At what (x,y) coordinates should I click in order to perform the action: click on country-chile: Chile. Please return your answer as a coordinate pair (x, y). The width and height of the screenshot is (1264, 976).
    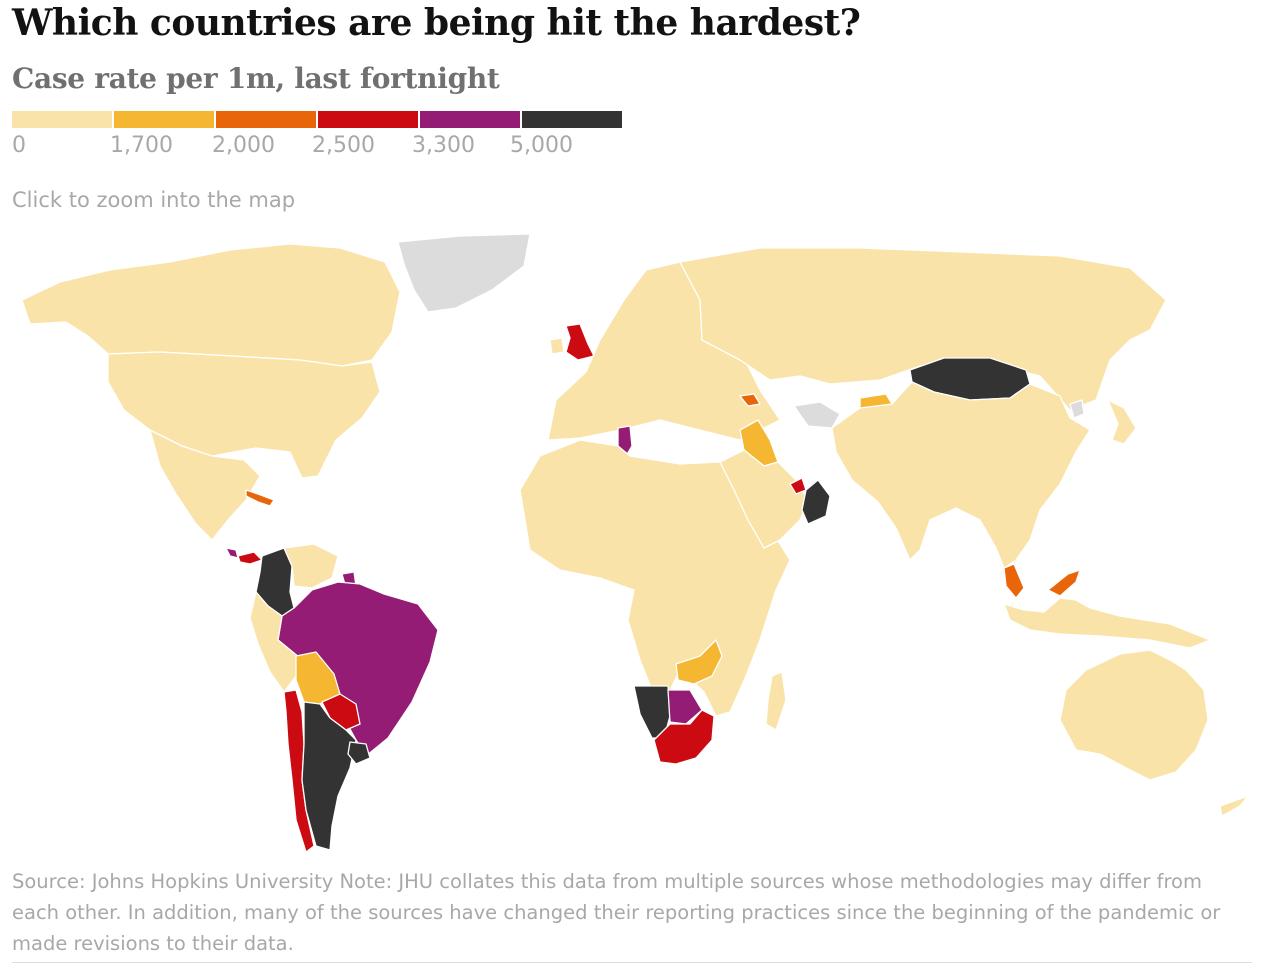
    Looking at the image, I should click on (299, 771).